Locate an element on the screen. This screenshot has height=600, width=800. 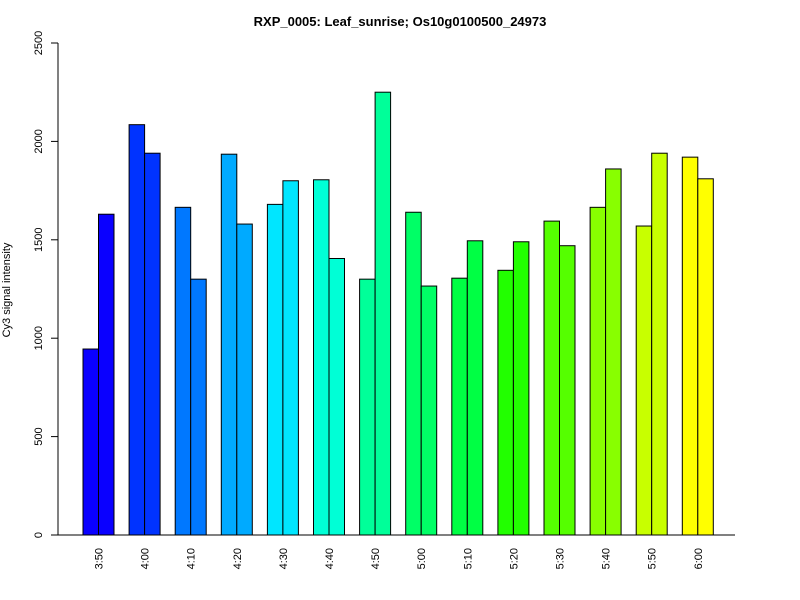
y-tick-label: 1500 is located at coordinates (39, 240).